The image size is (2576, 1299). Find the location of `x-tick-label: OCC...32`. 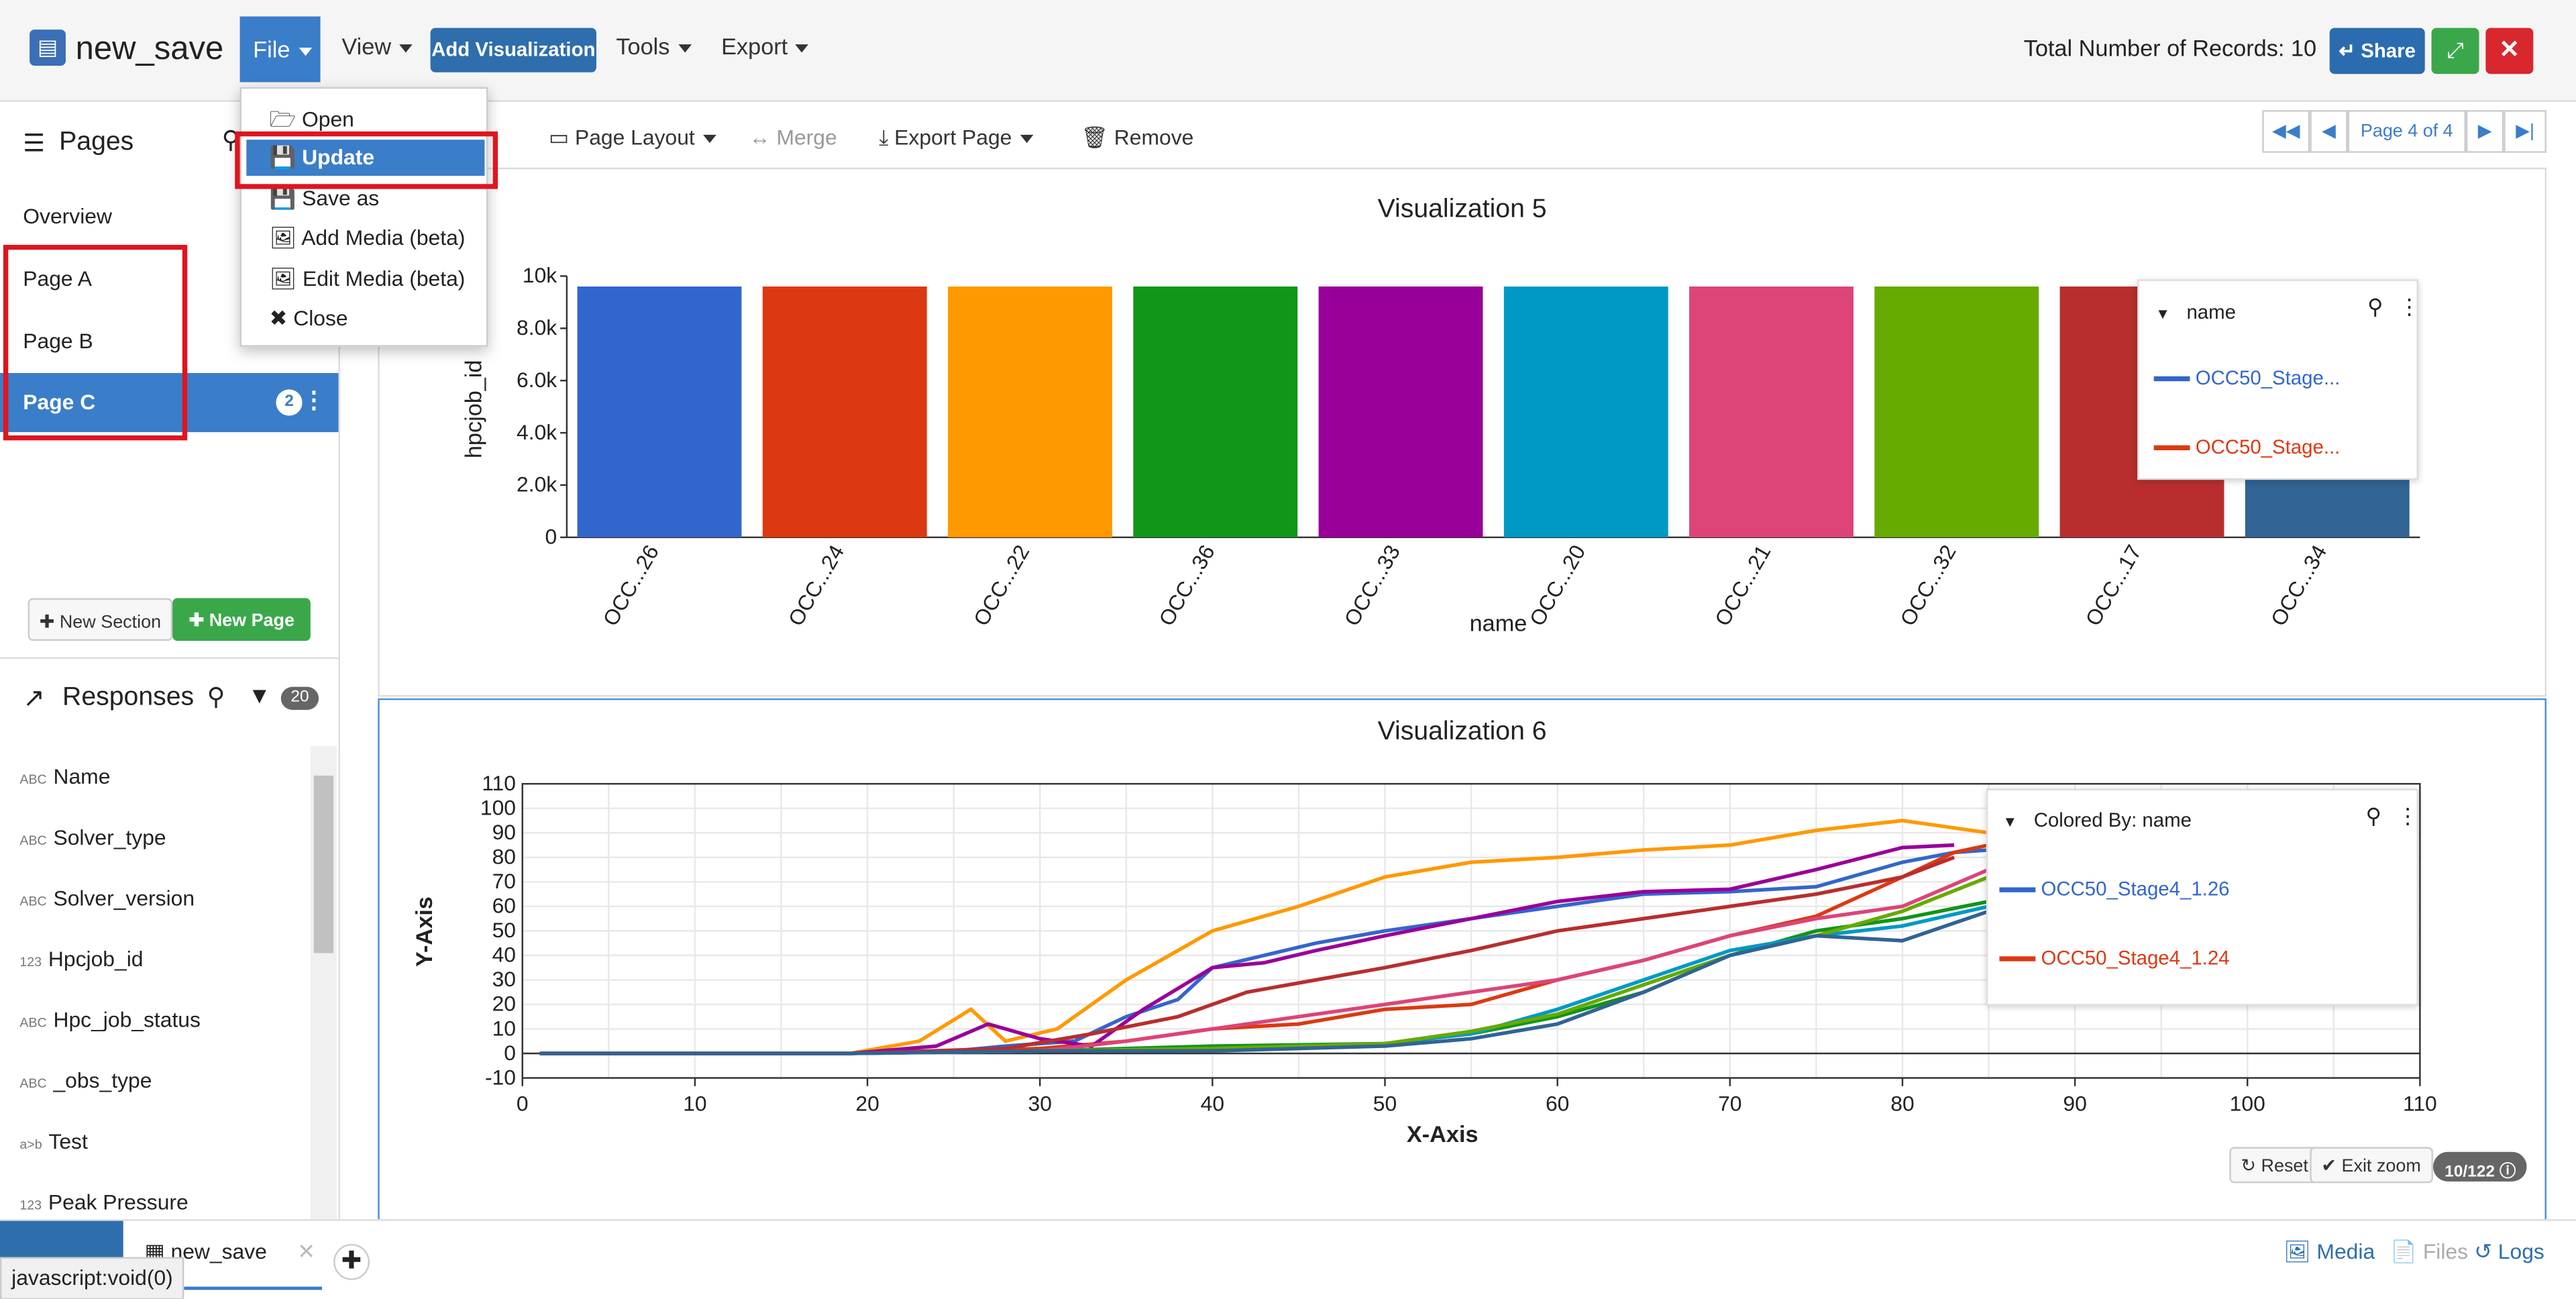

x-tick-label: OCC...32 is located at coordinates (1928, 585).